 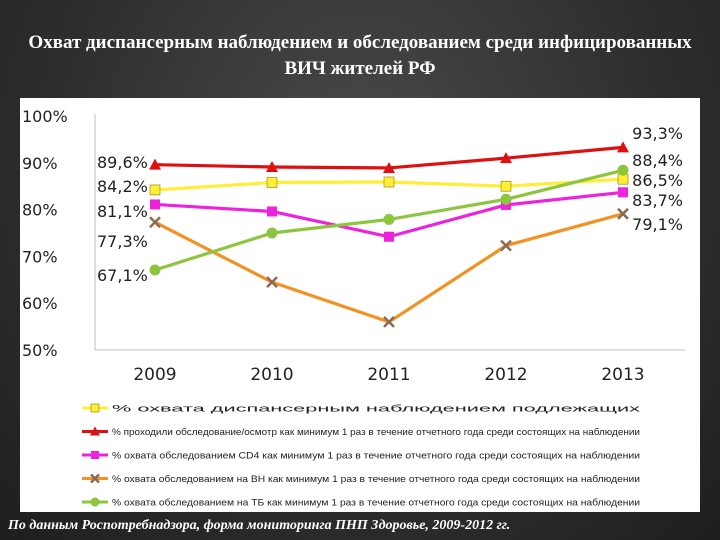 What do you see at coordinates (122, 275) in the screenshot?
I see `data-label: 67,1%` at bounding box center [122, 275].